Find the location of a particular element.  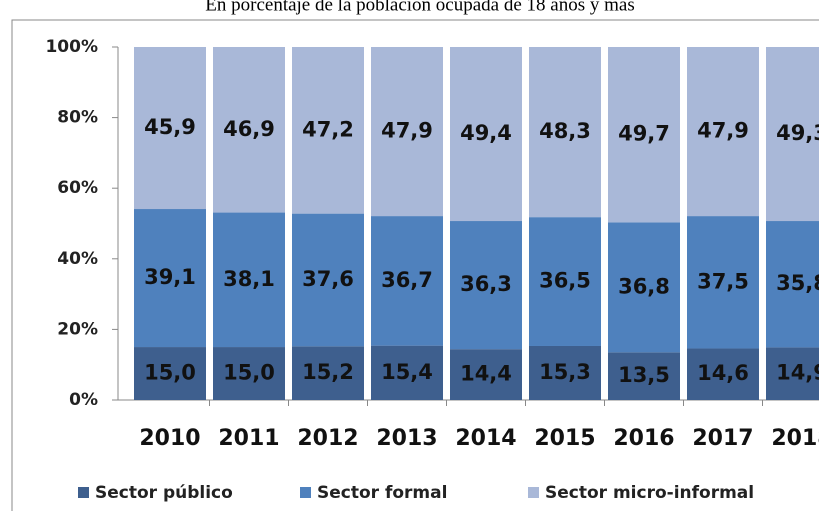

x-tick-label: 2010 is located at coordinates (169, 438).